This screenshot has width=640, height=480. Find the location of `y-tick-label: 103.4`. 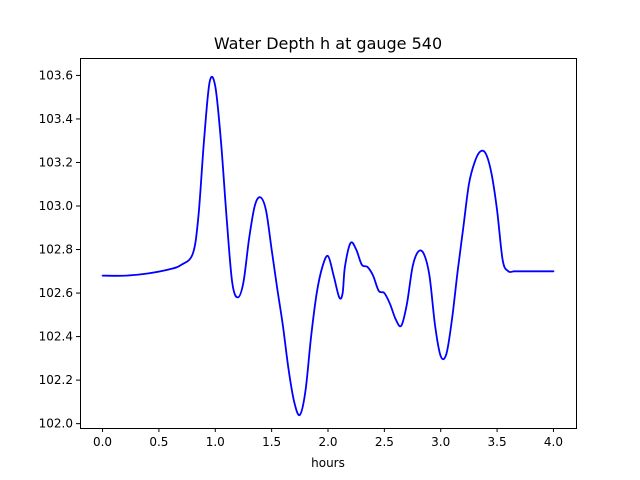

y-tick-label: 103.4 is located at coordinates (56, 119).